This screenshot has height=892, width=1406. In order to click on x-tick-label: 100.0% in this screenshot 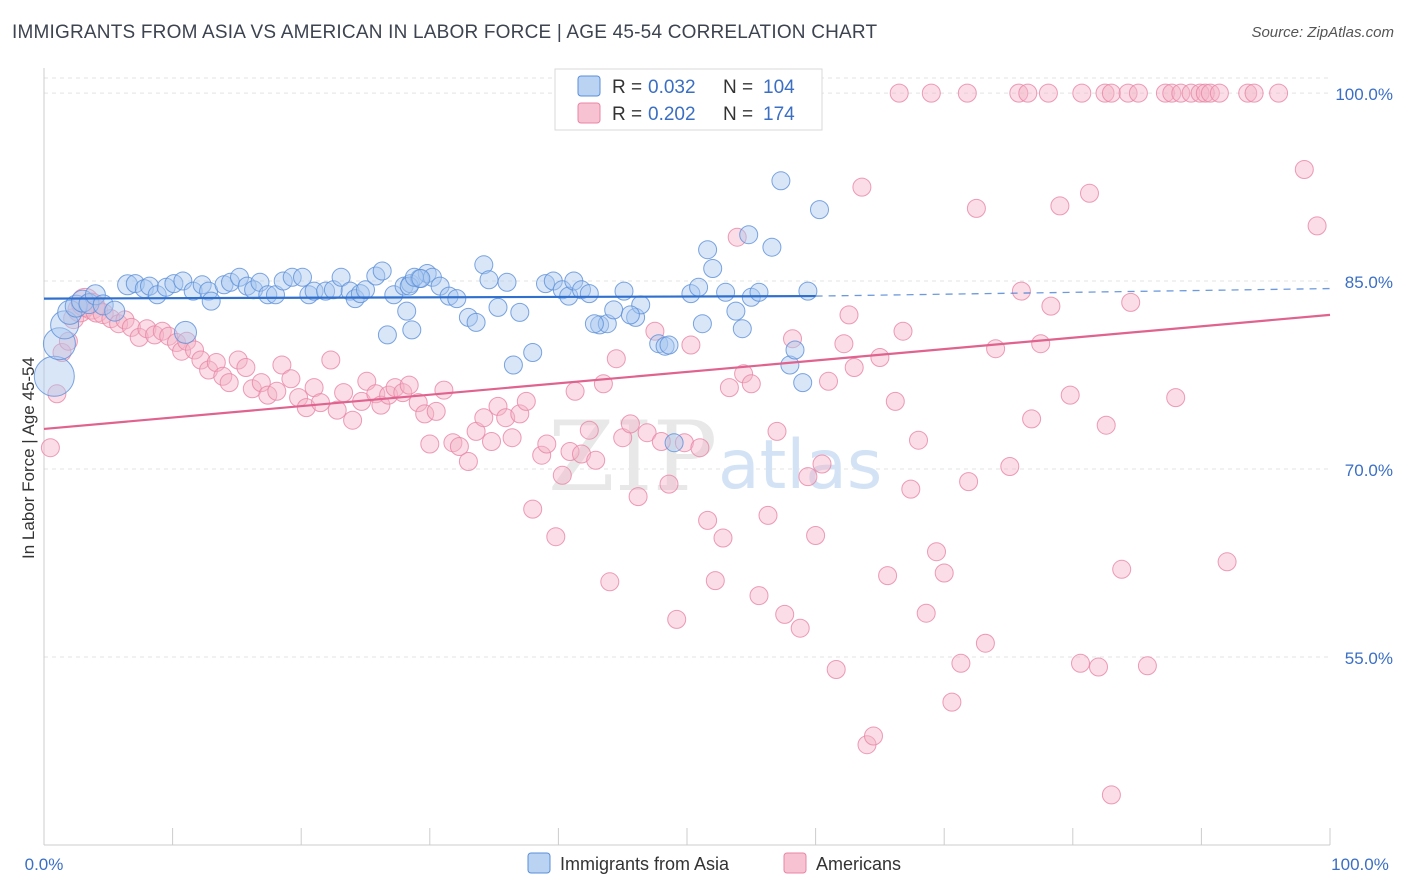, I will do `click(1360, 864)`.